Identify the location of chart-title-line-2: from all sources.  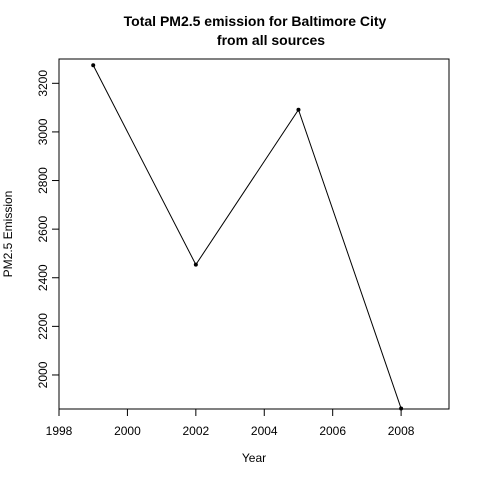
(271, 40).